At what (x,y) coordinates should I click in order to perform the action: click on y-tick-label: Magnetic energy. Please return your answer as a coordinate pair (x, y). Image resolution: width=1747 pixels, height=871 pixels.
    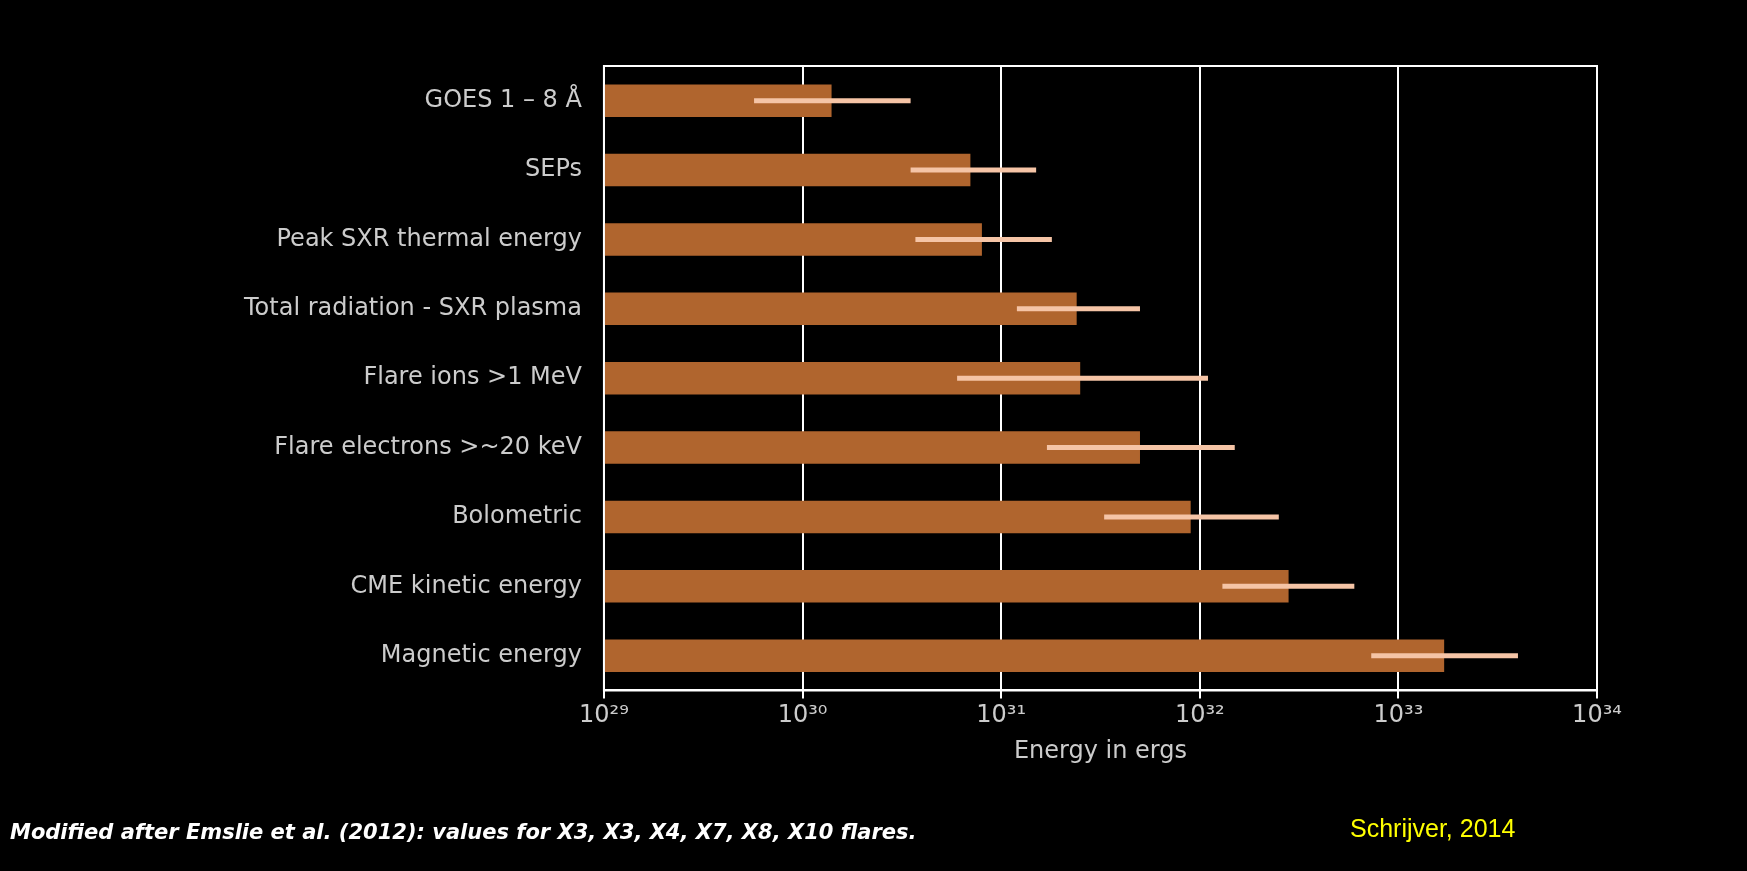
    Looking at the image, I should click on (481, 653).